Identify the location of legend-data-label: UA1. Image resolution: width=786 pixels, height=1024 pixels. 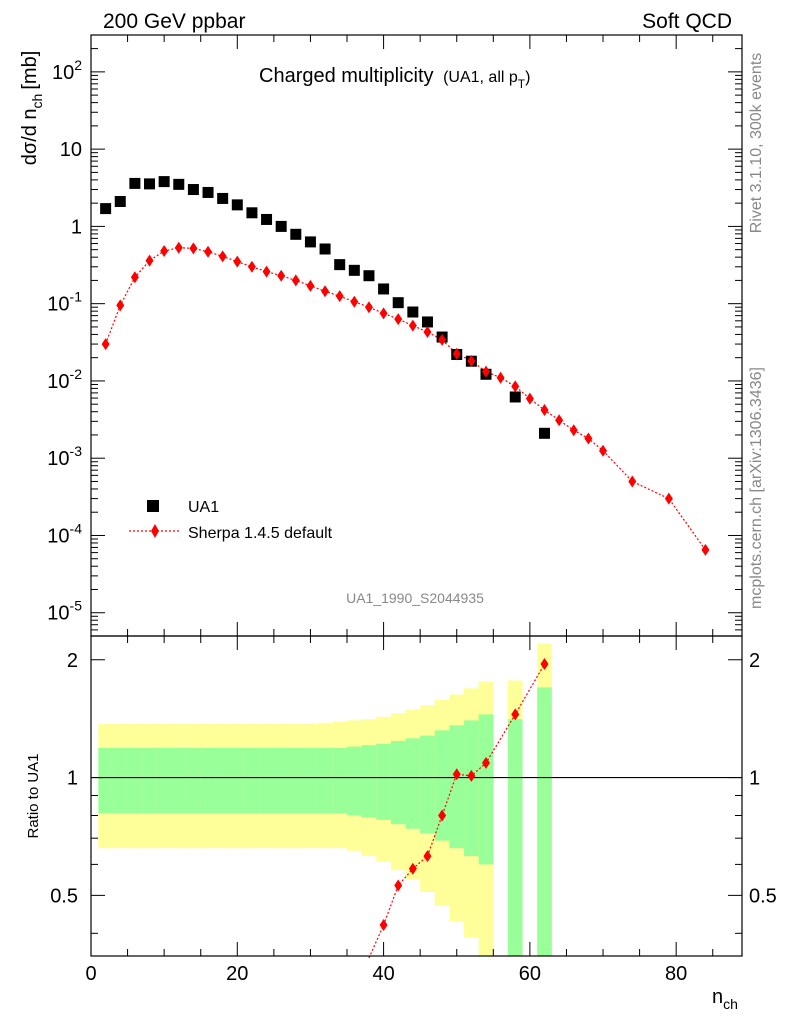
(203, 507).